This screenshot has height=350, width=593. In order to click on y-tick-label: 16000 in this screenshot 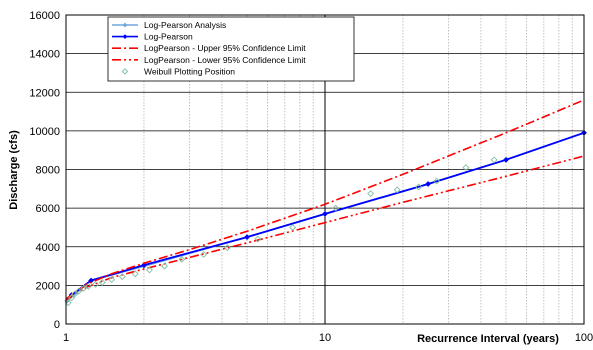, I will do `click(44, 16)`.